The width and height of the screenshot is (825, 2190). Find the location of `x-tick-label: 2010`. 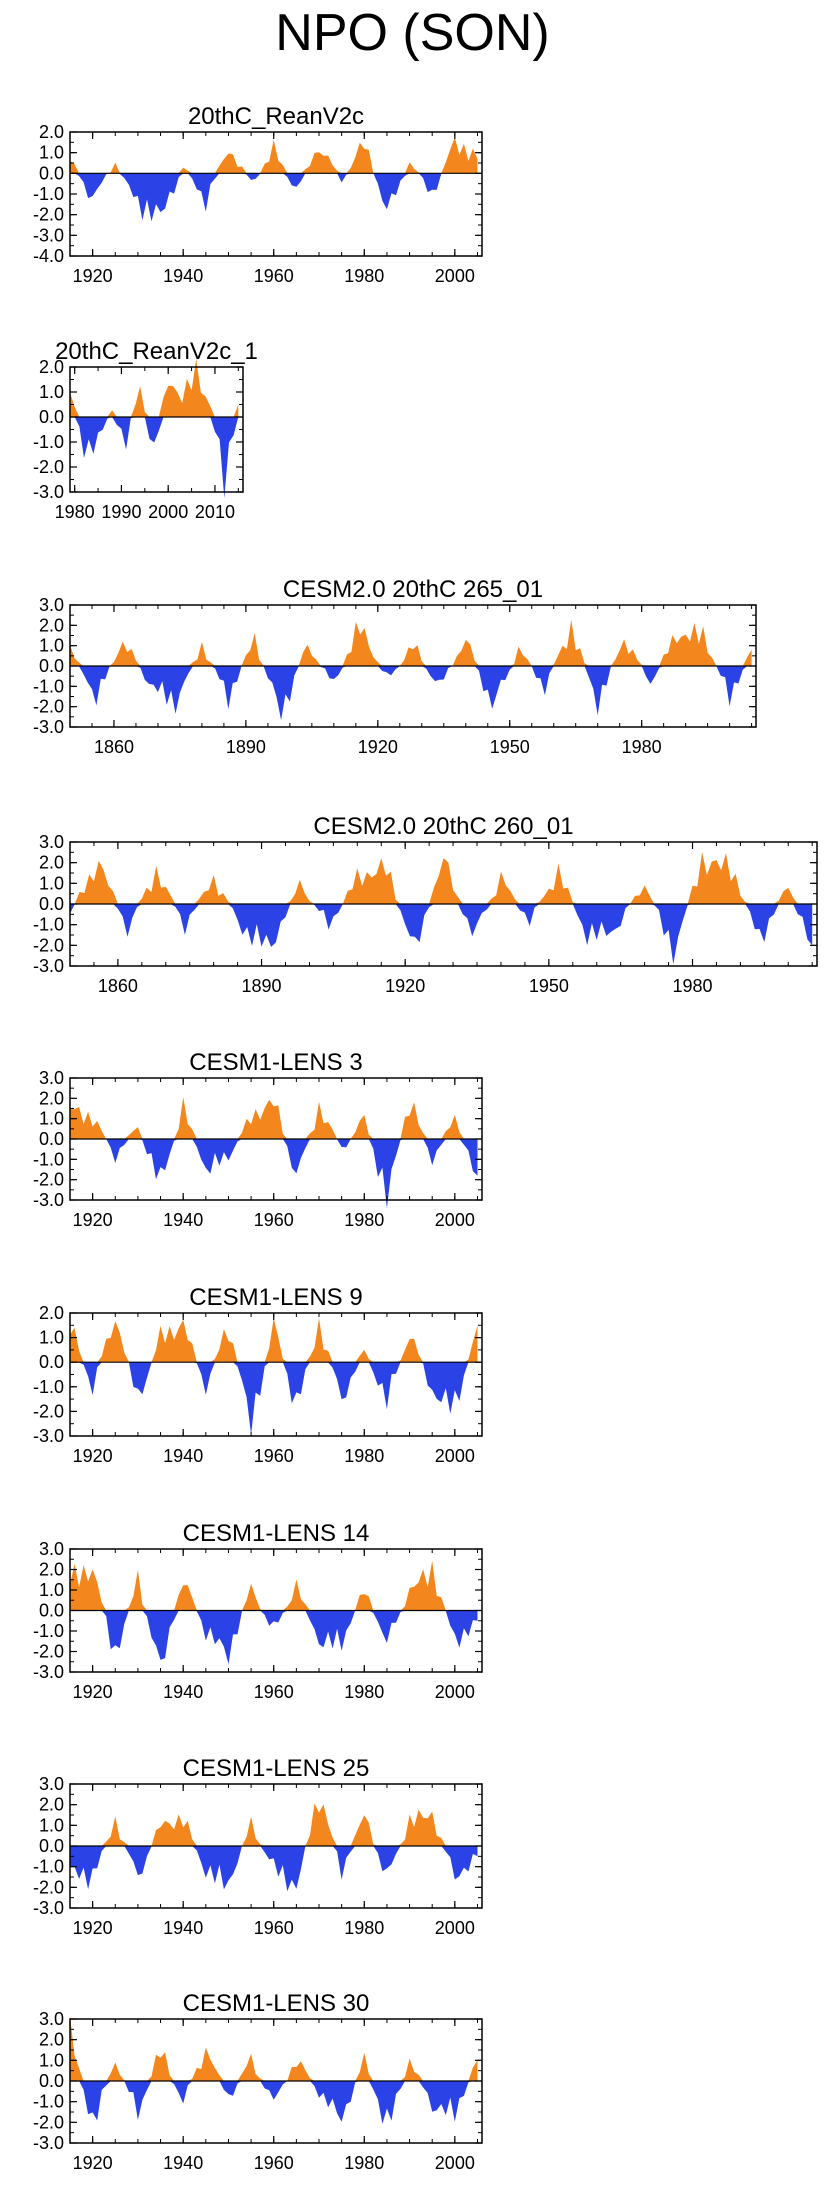

x-tick-label: 2010 is located at coordinates (215, 512).